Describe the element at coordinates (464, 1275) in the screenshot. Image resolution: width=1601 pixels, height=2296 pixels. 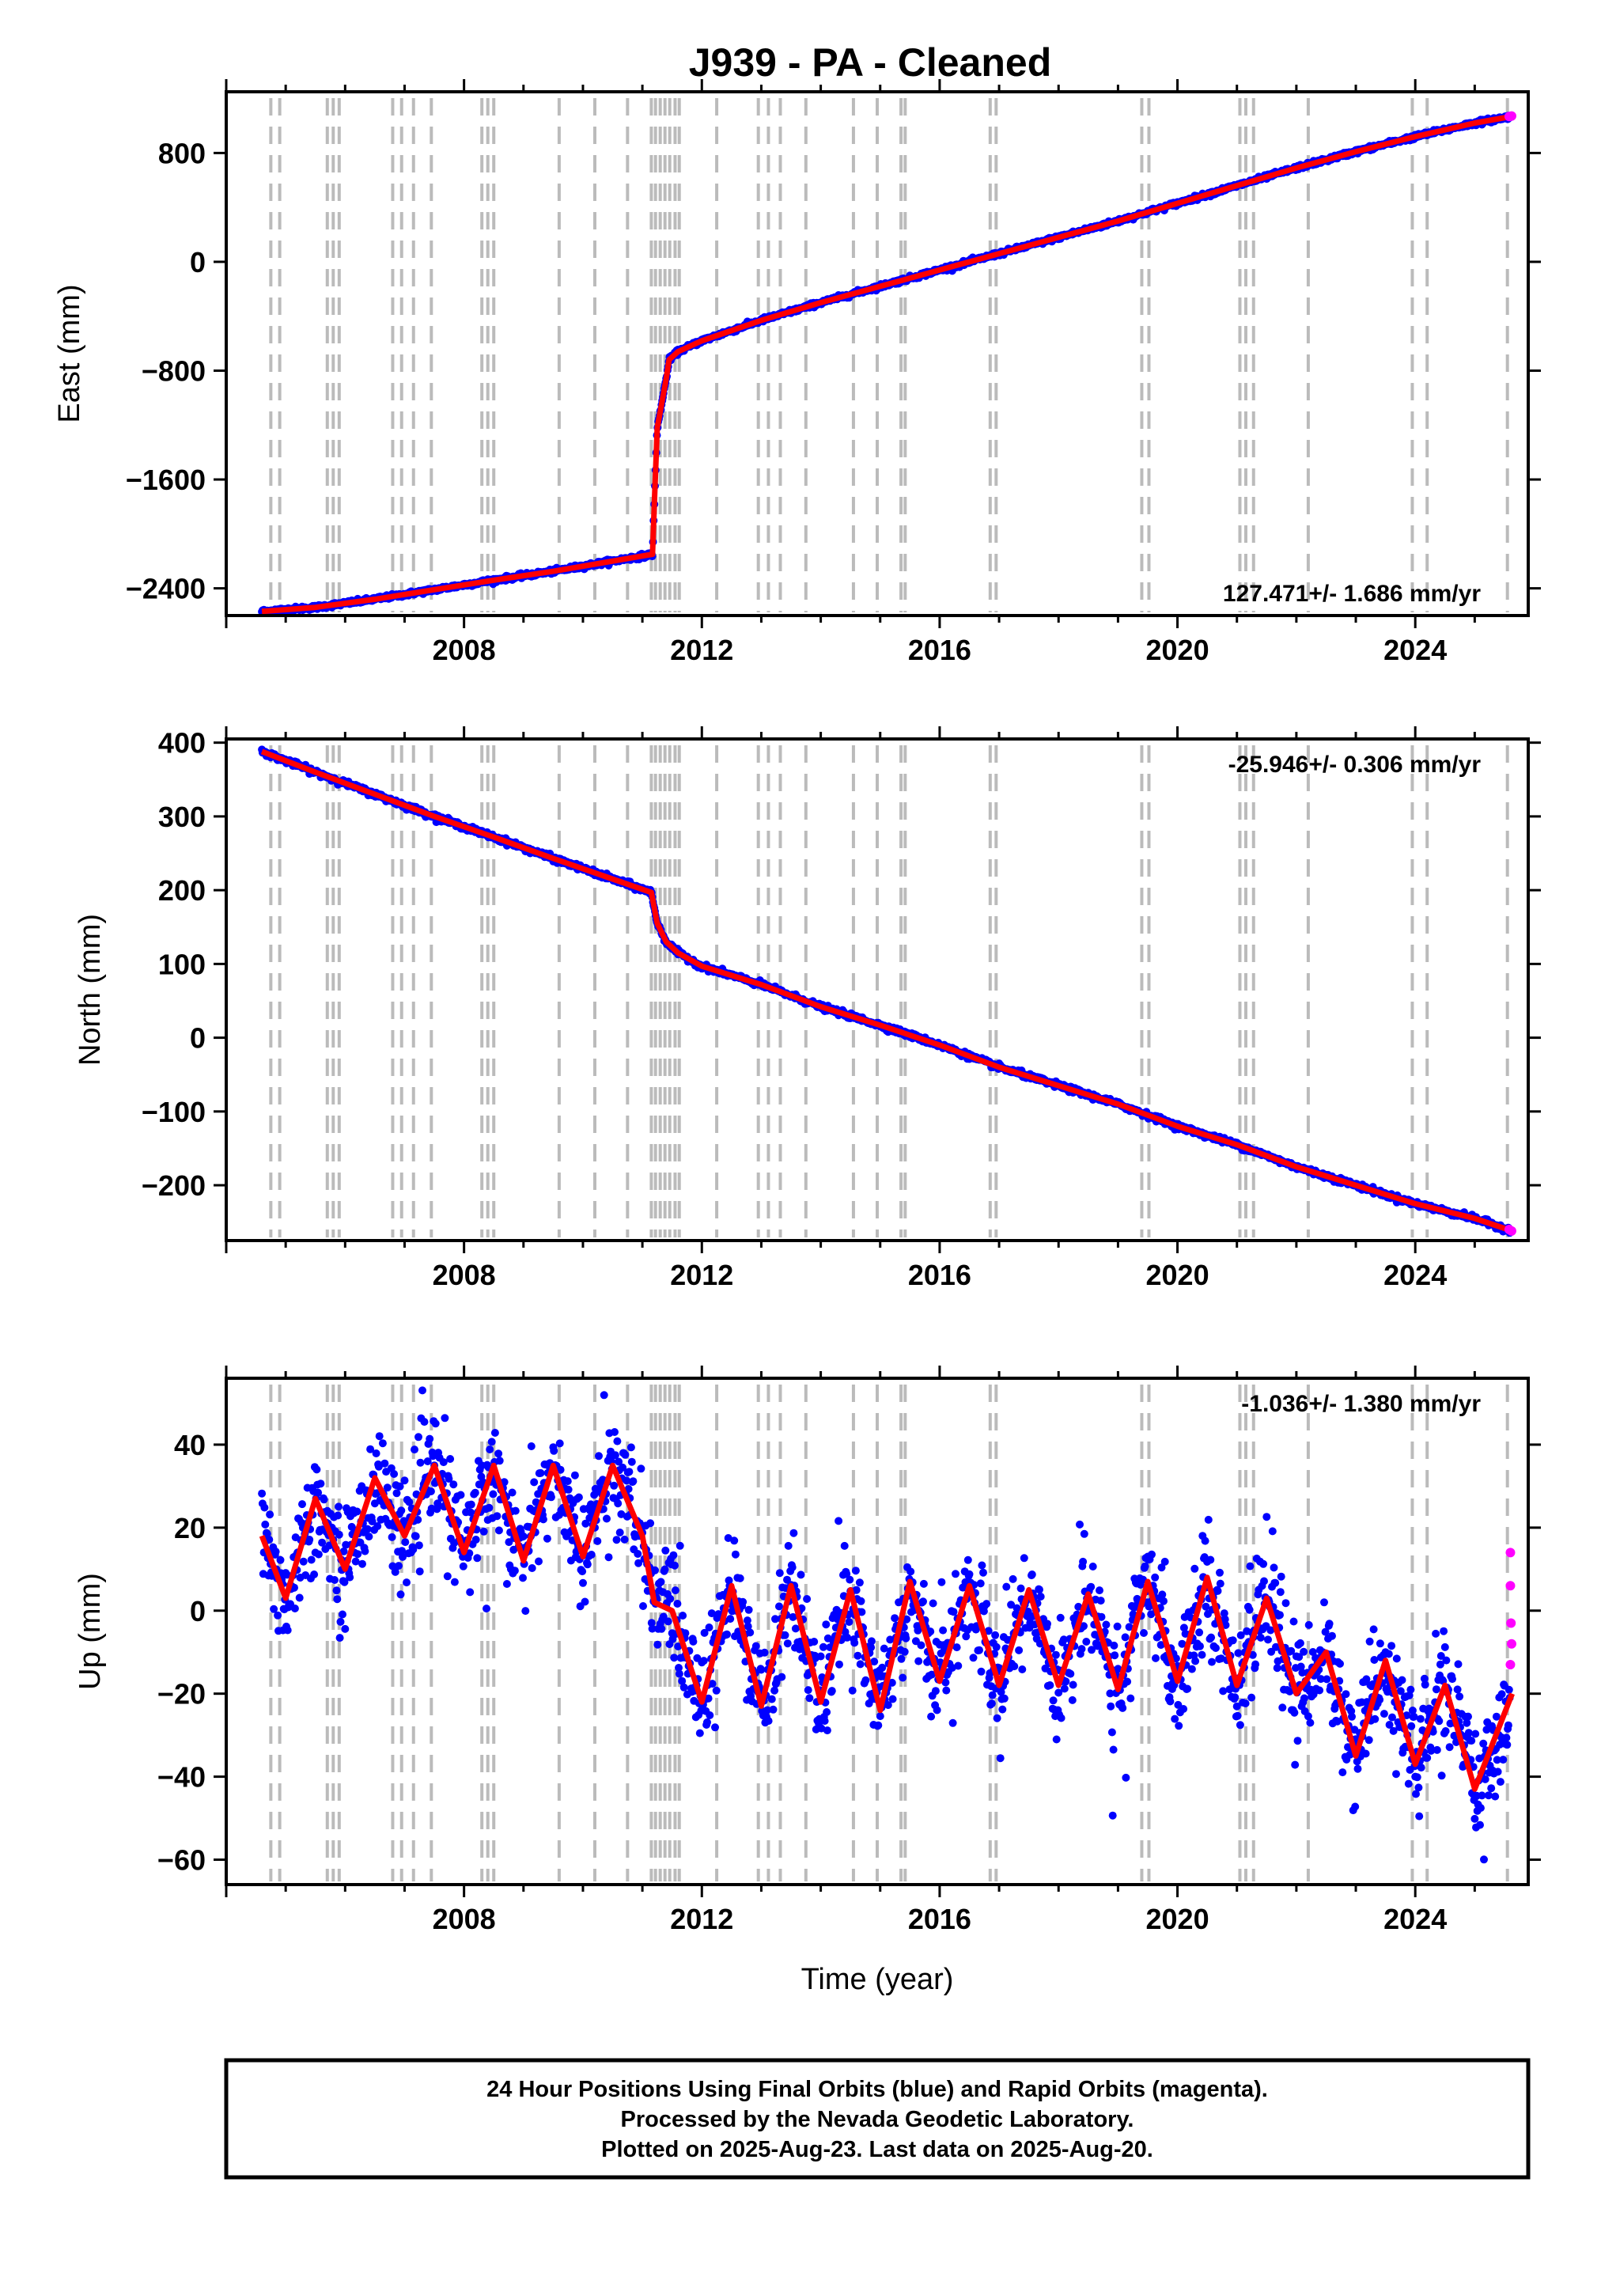
I see `x-tick-label: 2008` at that location.